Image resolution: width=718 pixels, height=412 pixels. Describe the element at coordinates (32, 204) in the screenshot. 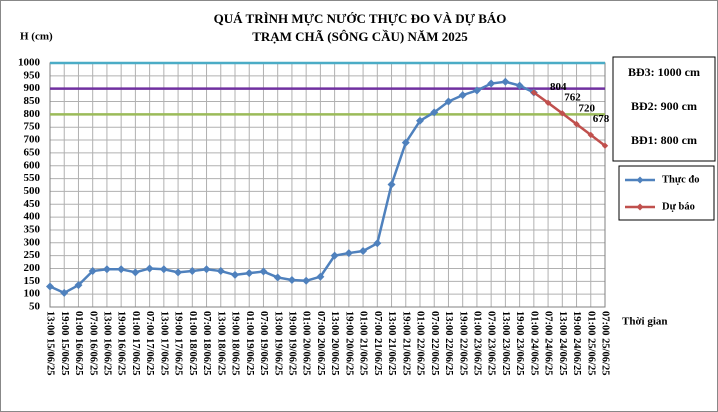

I see `y-tick-label: 450` at that location.